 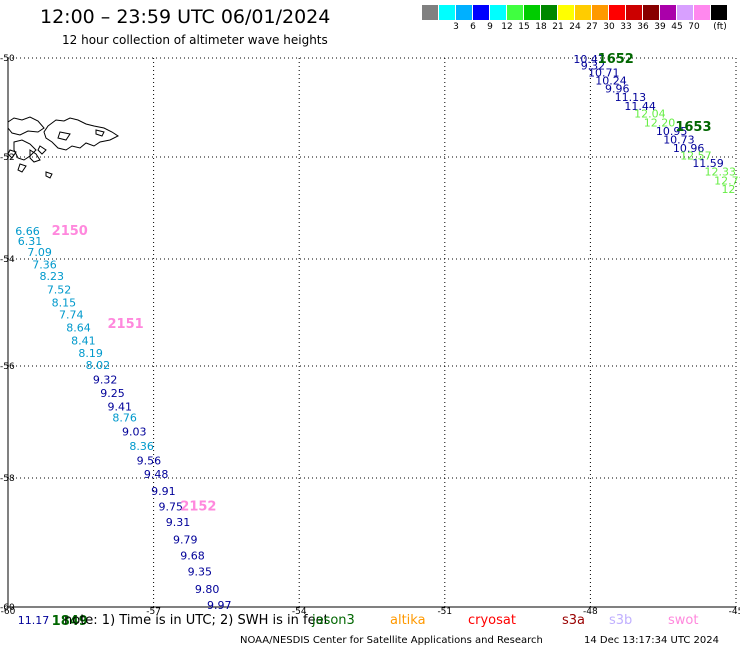 I want to click on swh-label: 11.13, so click(x=631, y=97).